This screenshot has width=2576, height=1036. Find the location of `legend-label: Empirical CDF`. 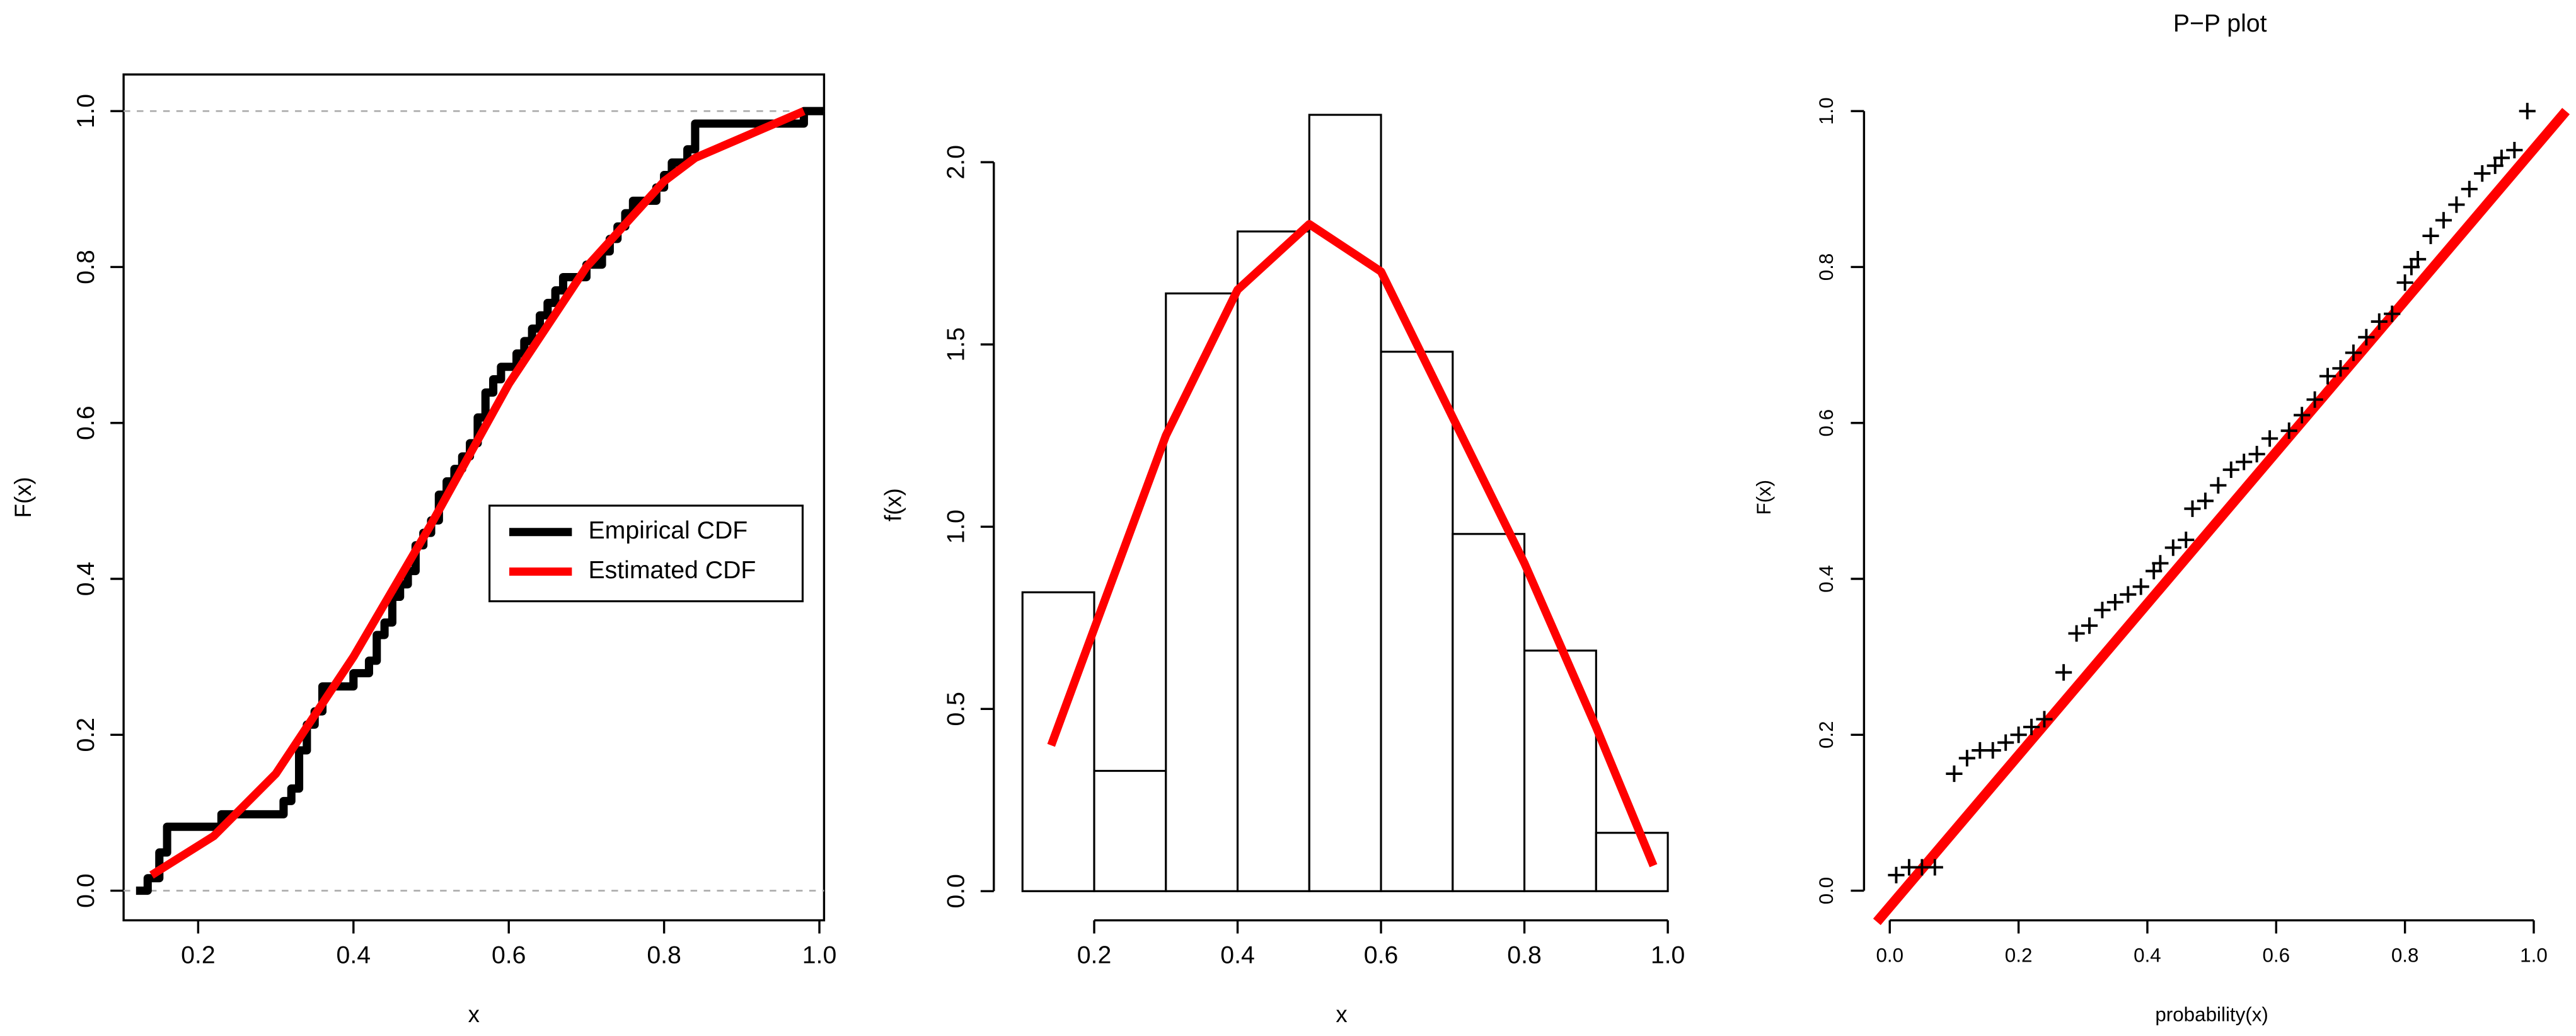

legend-label: Empirical CDF is located at coordinates (668, 530).